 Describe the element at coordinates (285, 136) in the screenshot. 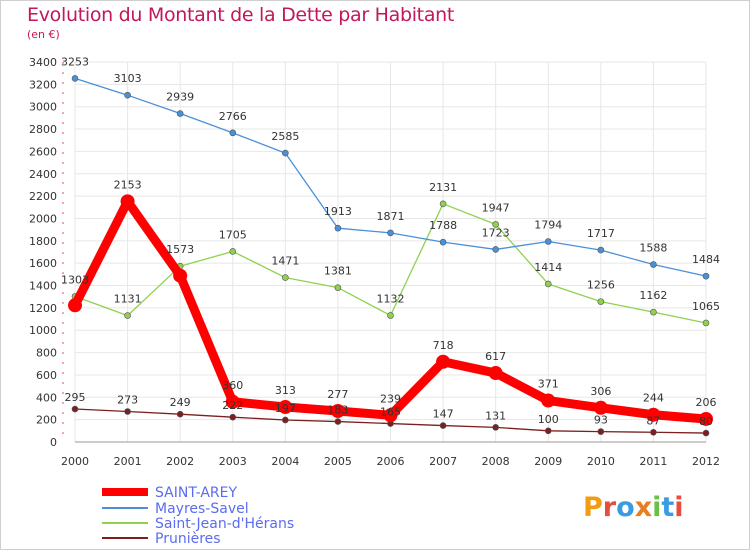

I see `data-label: 2585` at that location.